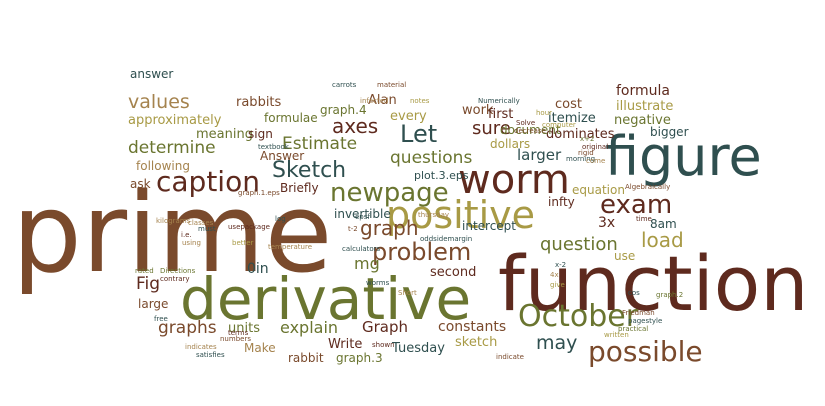  Describe the element at coordinates (633, 329) in the screenshot. I see `cloud-word: practical` at that location.